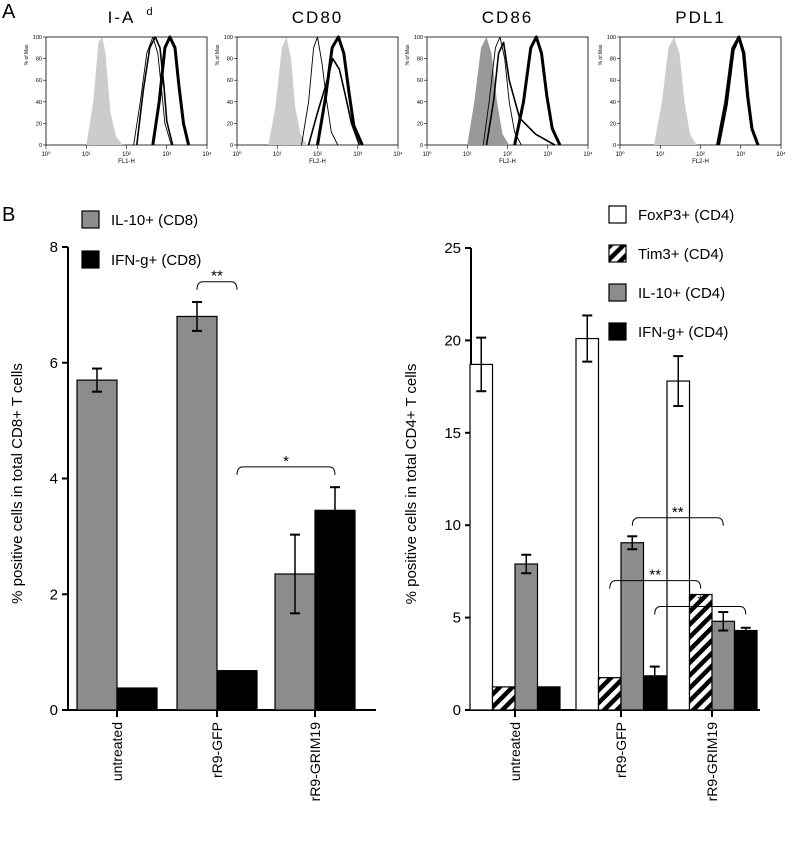  I want to click on panel-b-label: B, so click(8, 215).